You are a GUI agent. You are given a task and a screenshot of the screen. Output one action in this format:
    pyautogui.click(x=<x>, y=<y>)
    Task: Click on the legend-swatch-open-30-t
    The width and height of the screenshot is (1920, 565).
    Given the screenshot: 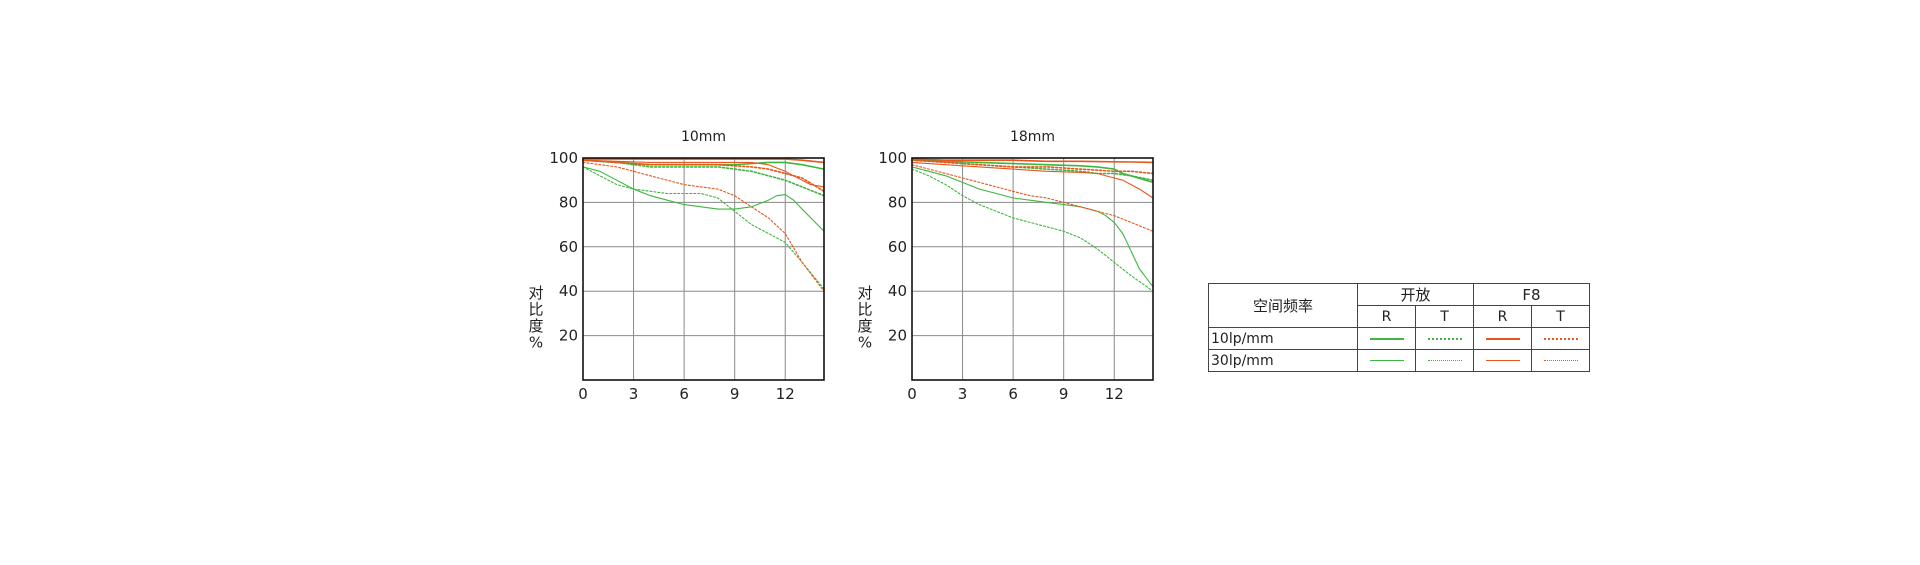 What is the action you would take?
    pyautogui.click(x=1444, y=360)
    